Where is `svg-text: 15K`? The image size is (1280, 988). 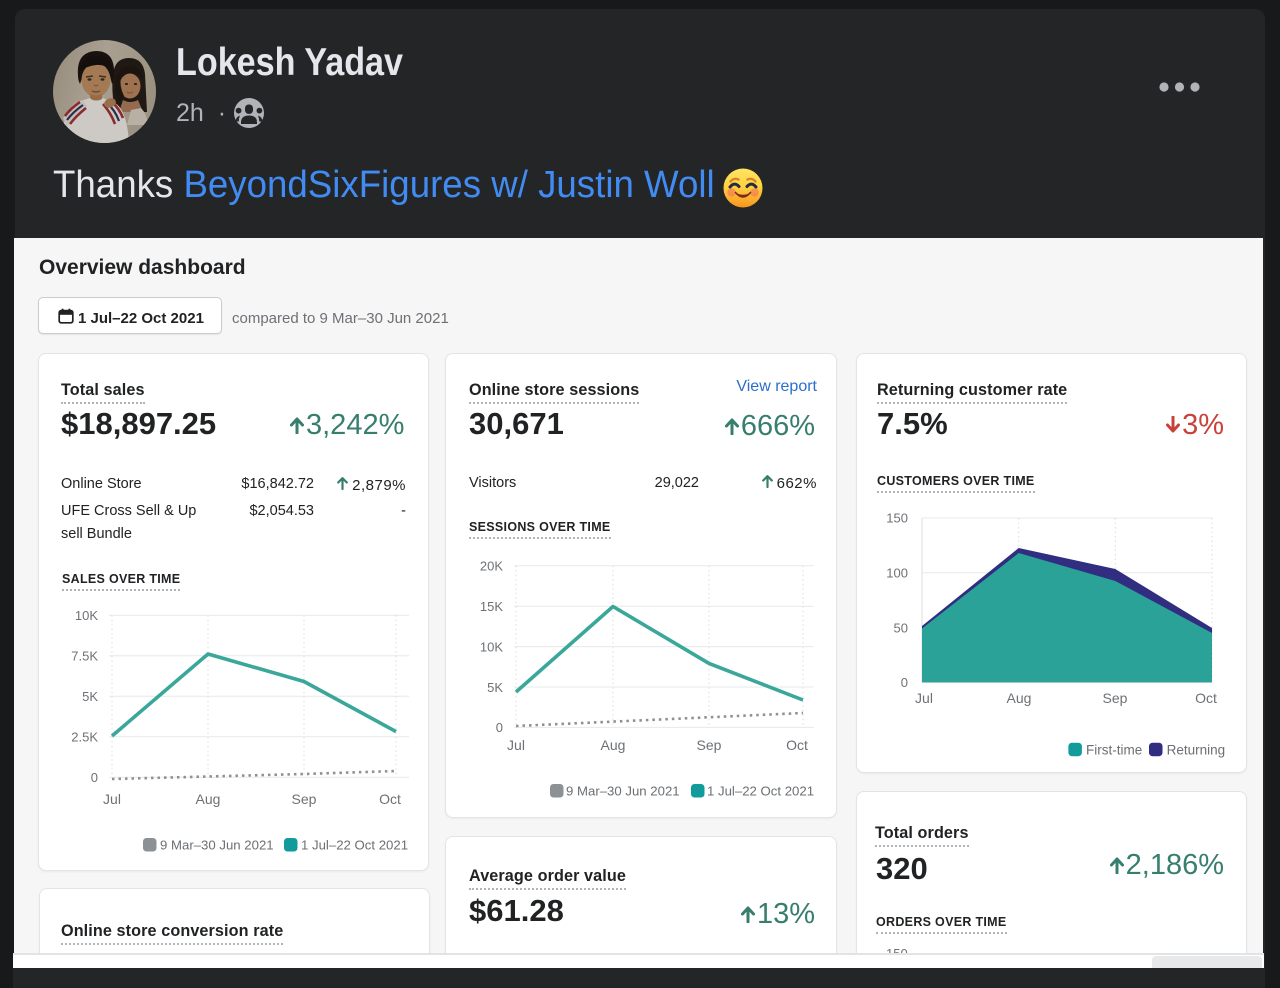 svg-text: 15K is located at coordinates (491, 606).